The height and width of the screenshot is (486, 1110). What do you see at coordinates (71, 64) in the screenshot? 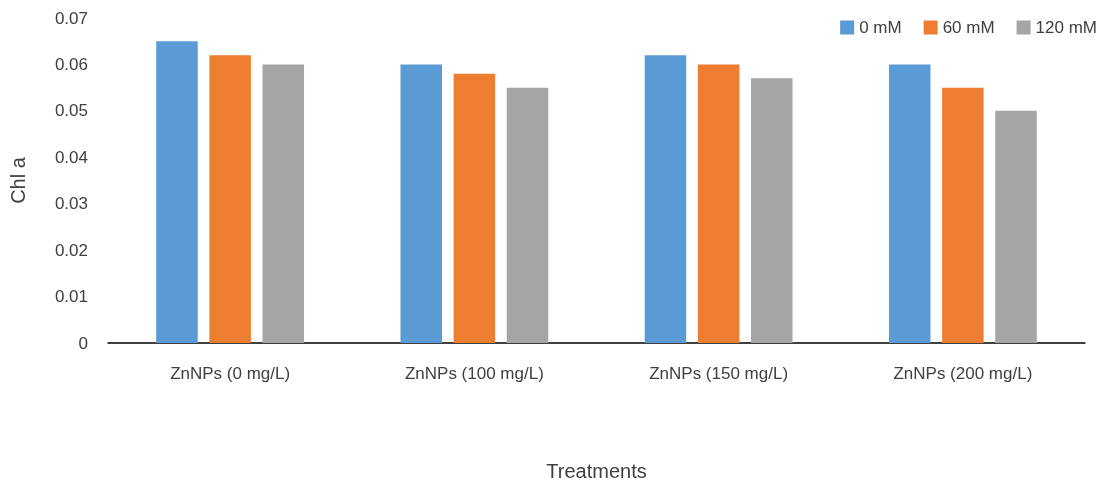
I see `y-tick-label: 0.06` at bounding box center [71, 64].